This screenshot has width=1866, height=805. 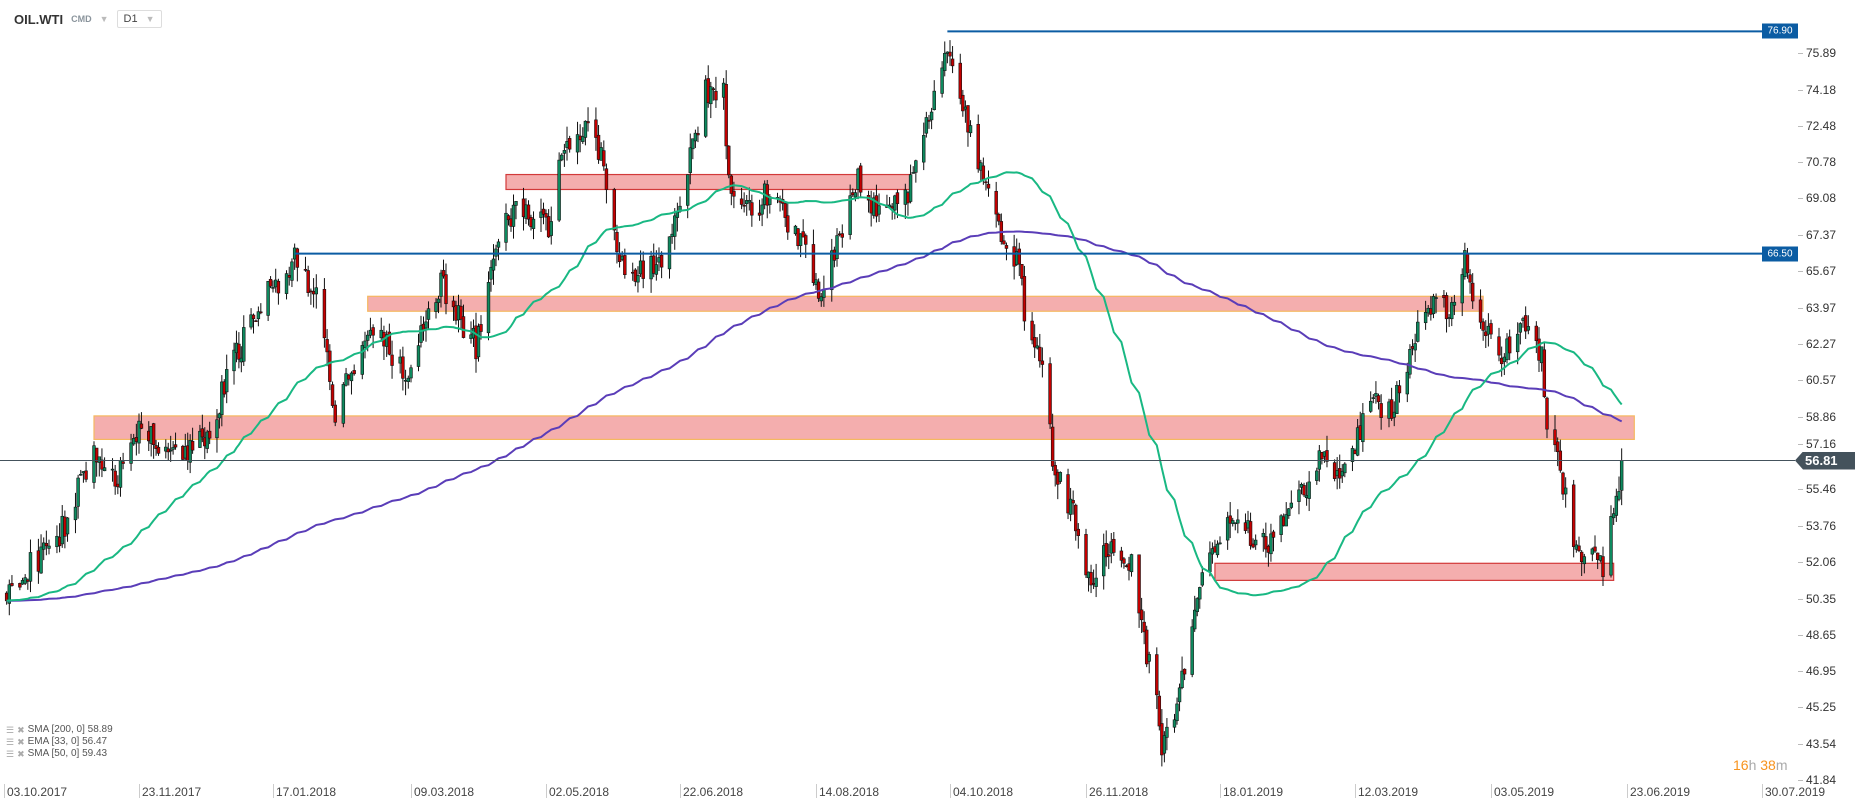 What do you see at coordinates (442, 791) in the screenshot?
I see `date-axis-label: 09.03.2018` at bounding box center [442, 791].